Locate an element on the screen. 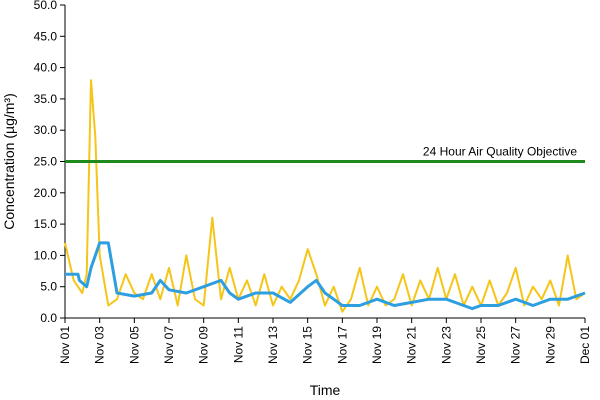 The width and height of the screenshot is (600, 400). y-tick-label: 15.0 is located at coordinates (46, 224).